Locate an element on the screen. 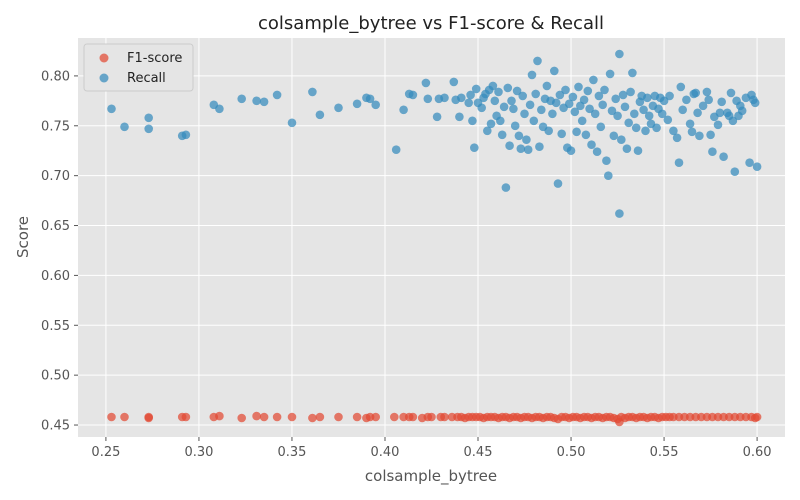 This screenshot has height=500, width=800. x-axis-label: colsample_bytree is located at coordinates (431, 476).